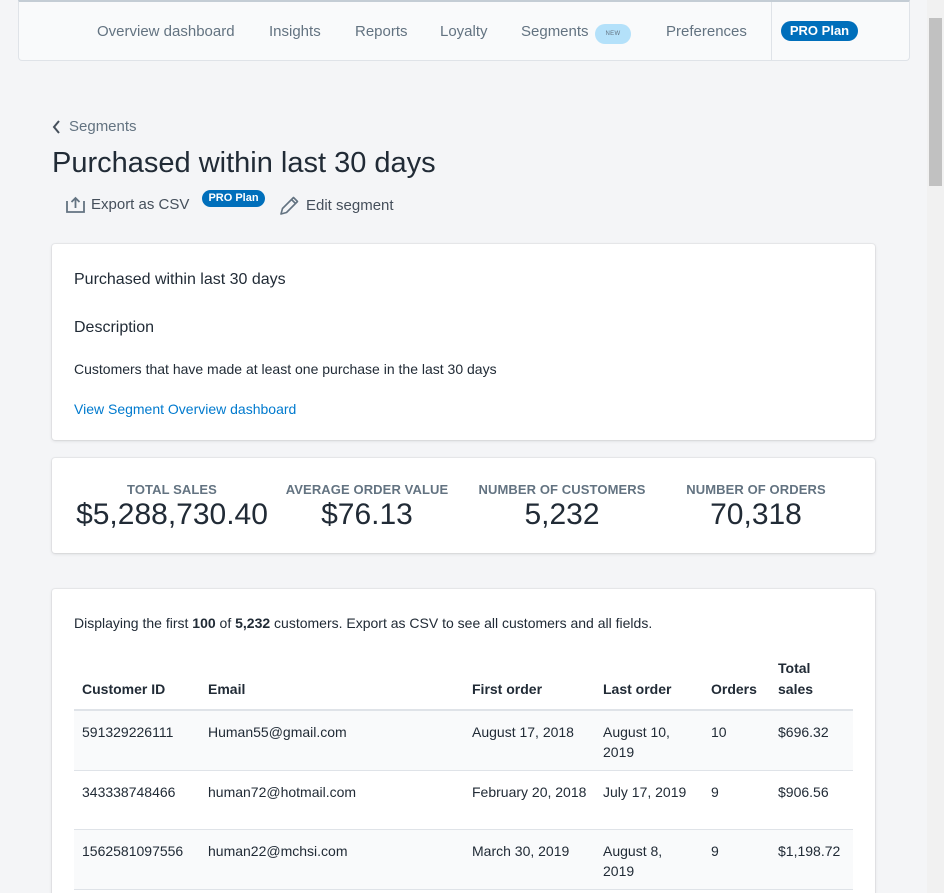 This screenshot has height=893, width=944. Describe the element at coordinates (811, 684) in the screenshot. I see `column-header-total-sales: Total sales` at that location.